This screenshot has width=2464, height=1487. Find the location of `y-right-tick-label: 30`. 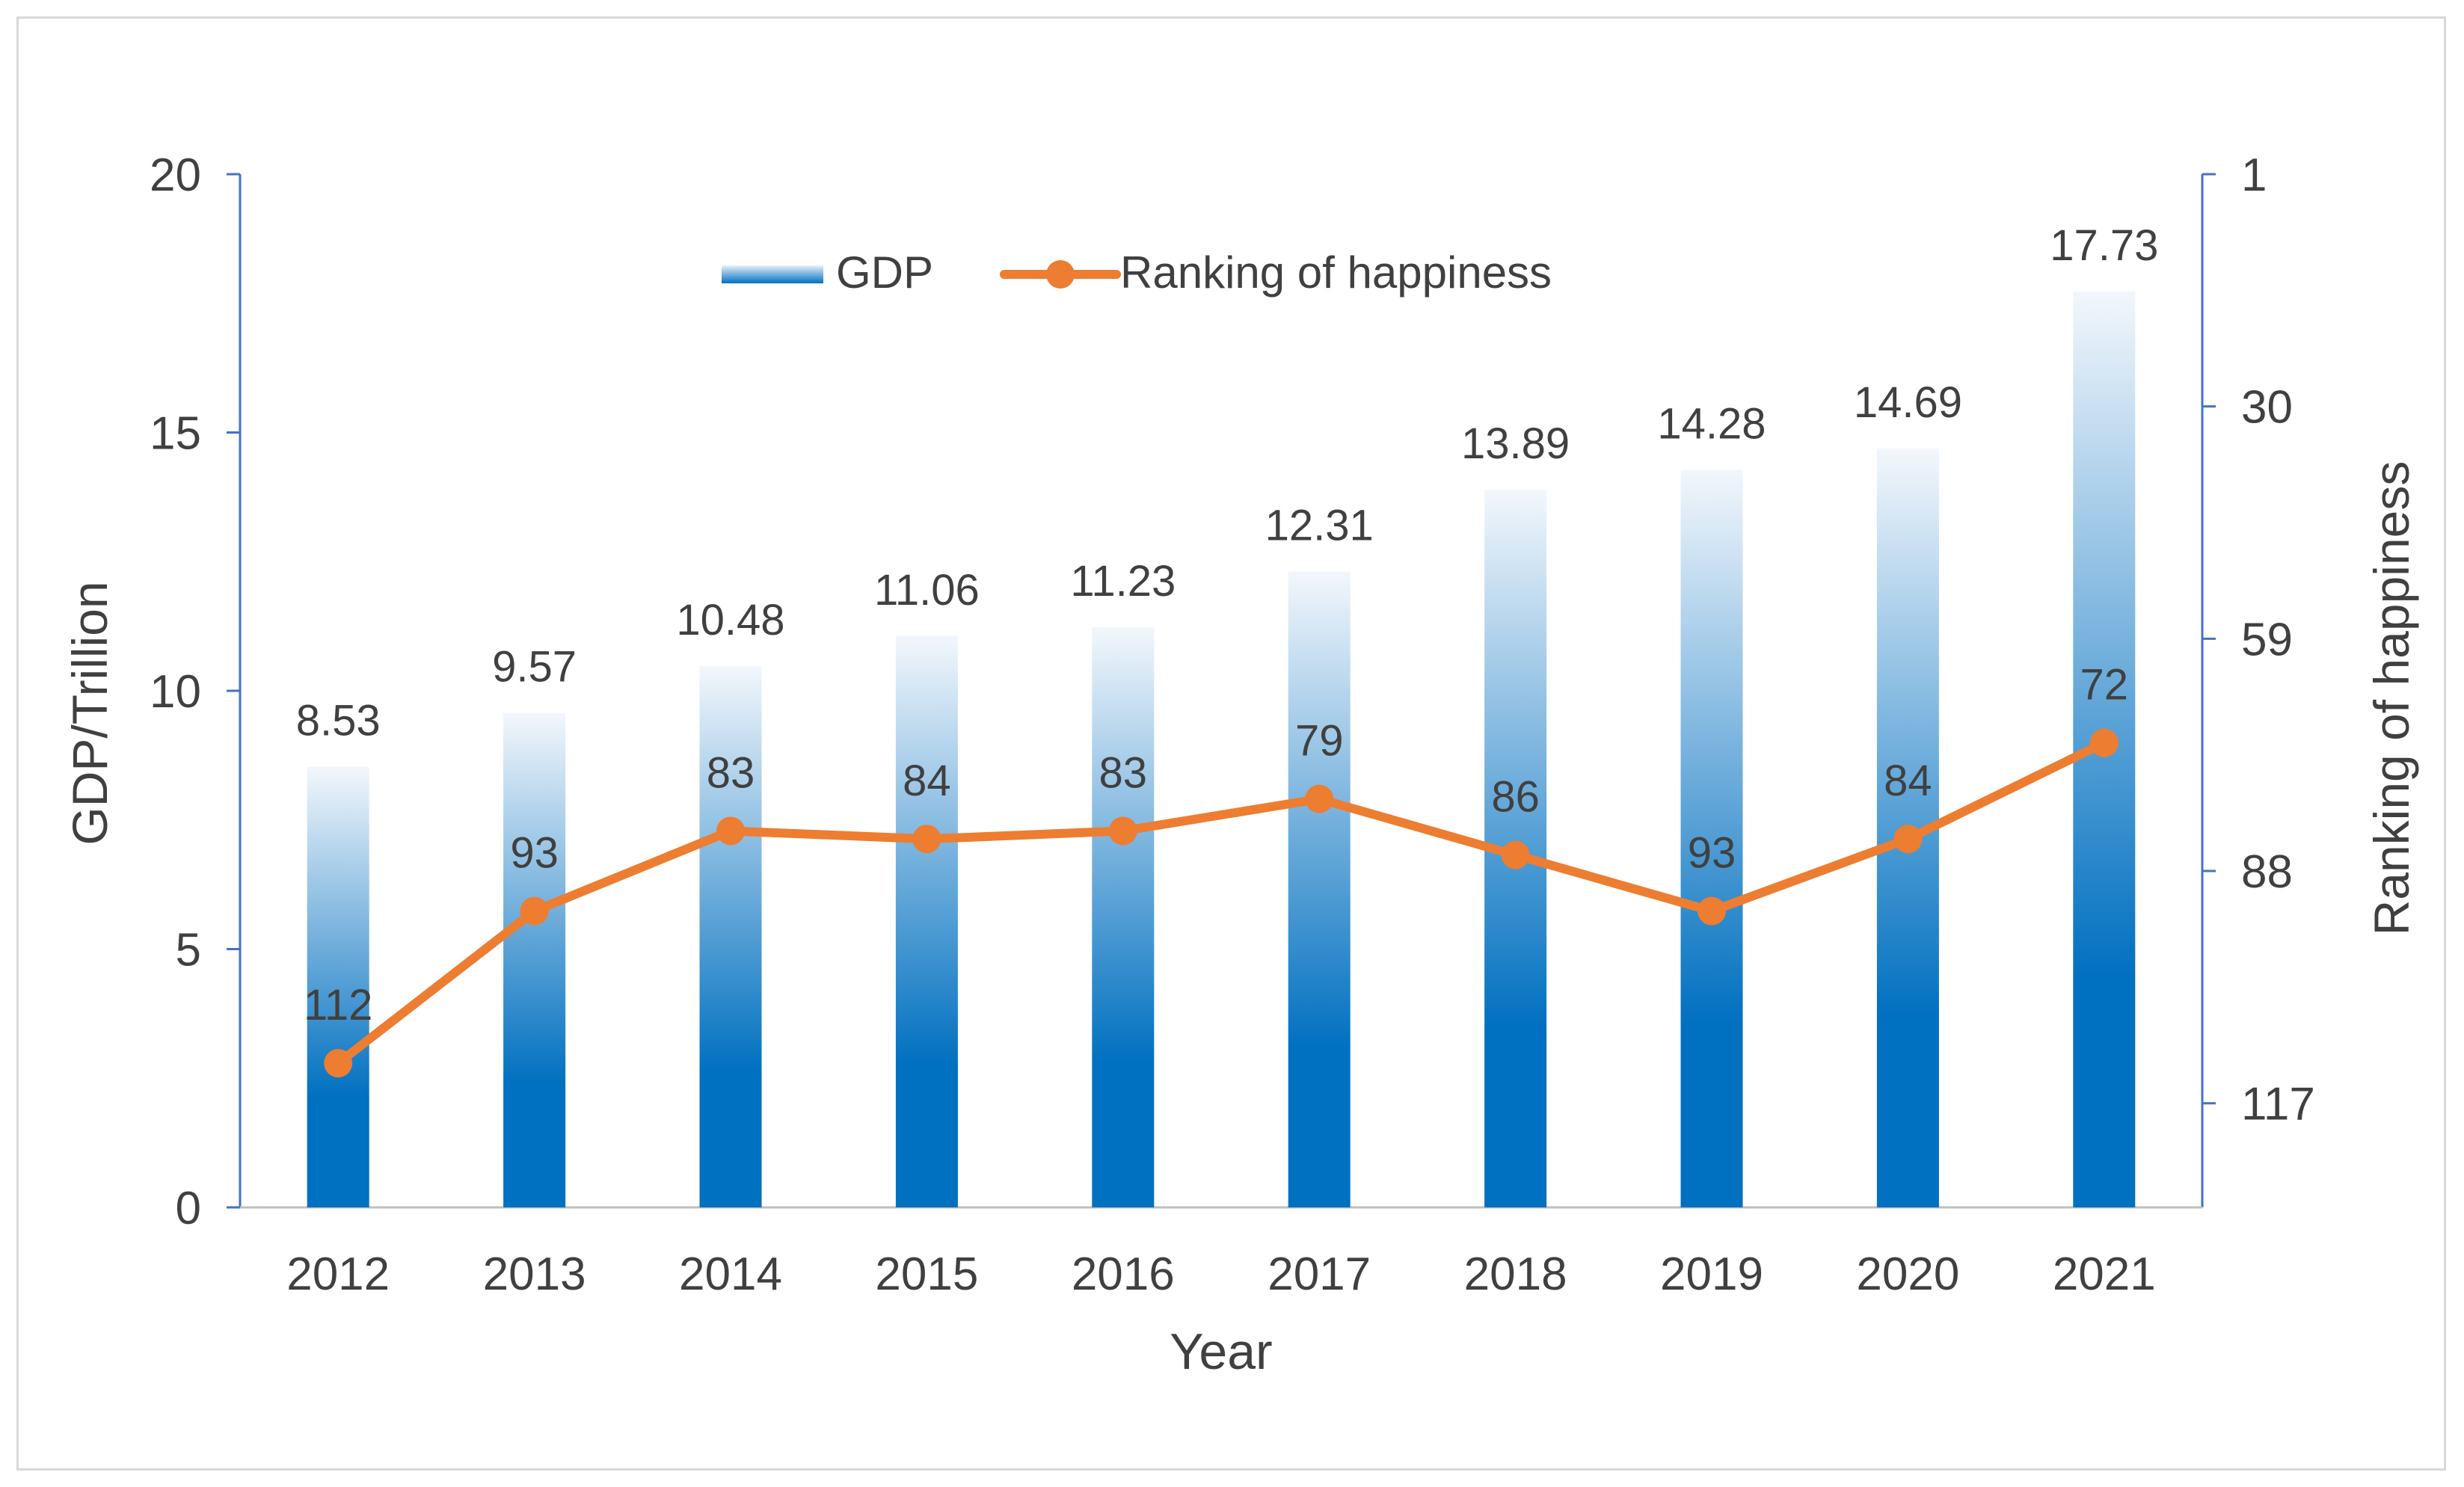

y-right-tick-label: 30 is located at coordinates (2267, 408).